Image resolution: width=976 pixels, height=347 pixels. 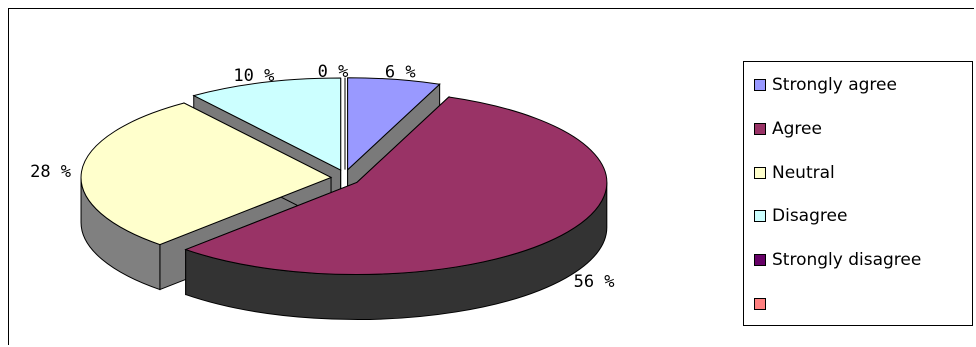 I want to click on legend-label-disagree: Disagree, so click(x=810, y=216).